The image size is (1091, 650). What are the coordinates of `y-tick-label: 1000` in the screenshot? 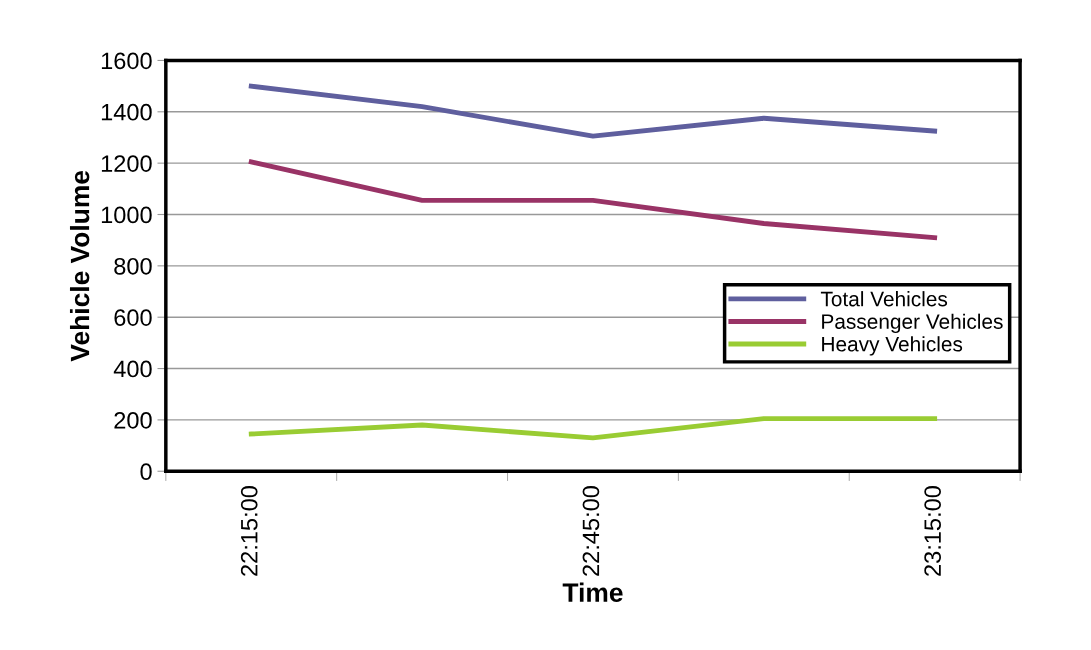 It's located at (126, 215).